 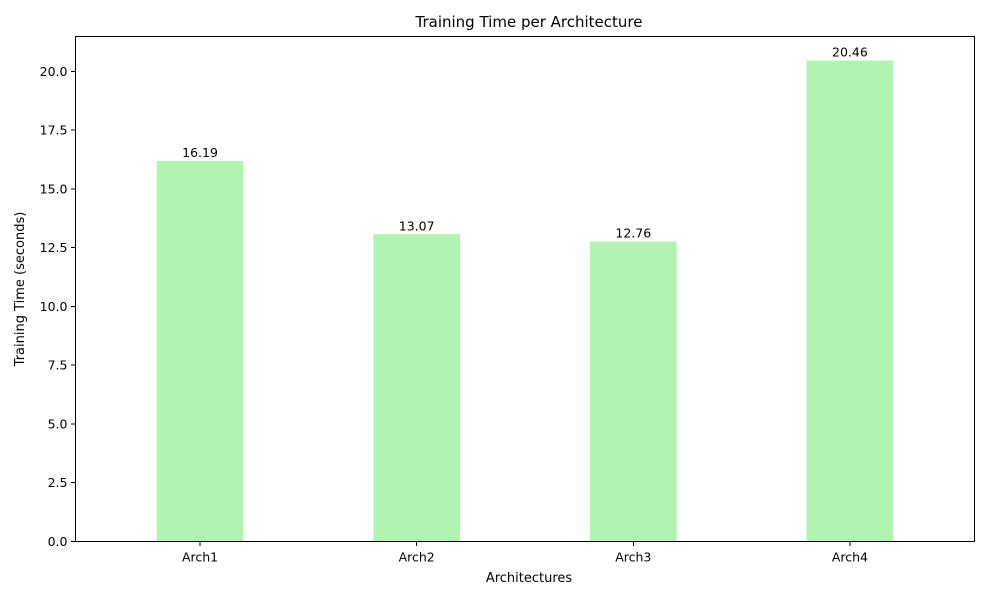 I want to click on y-tick-label: 2.5, so click(x=58, y=482).